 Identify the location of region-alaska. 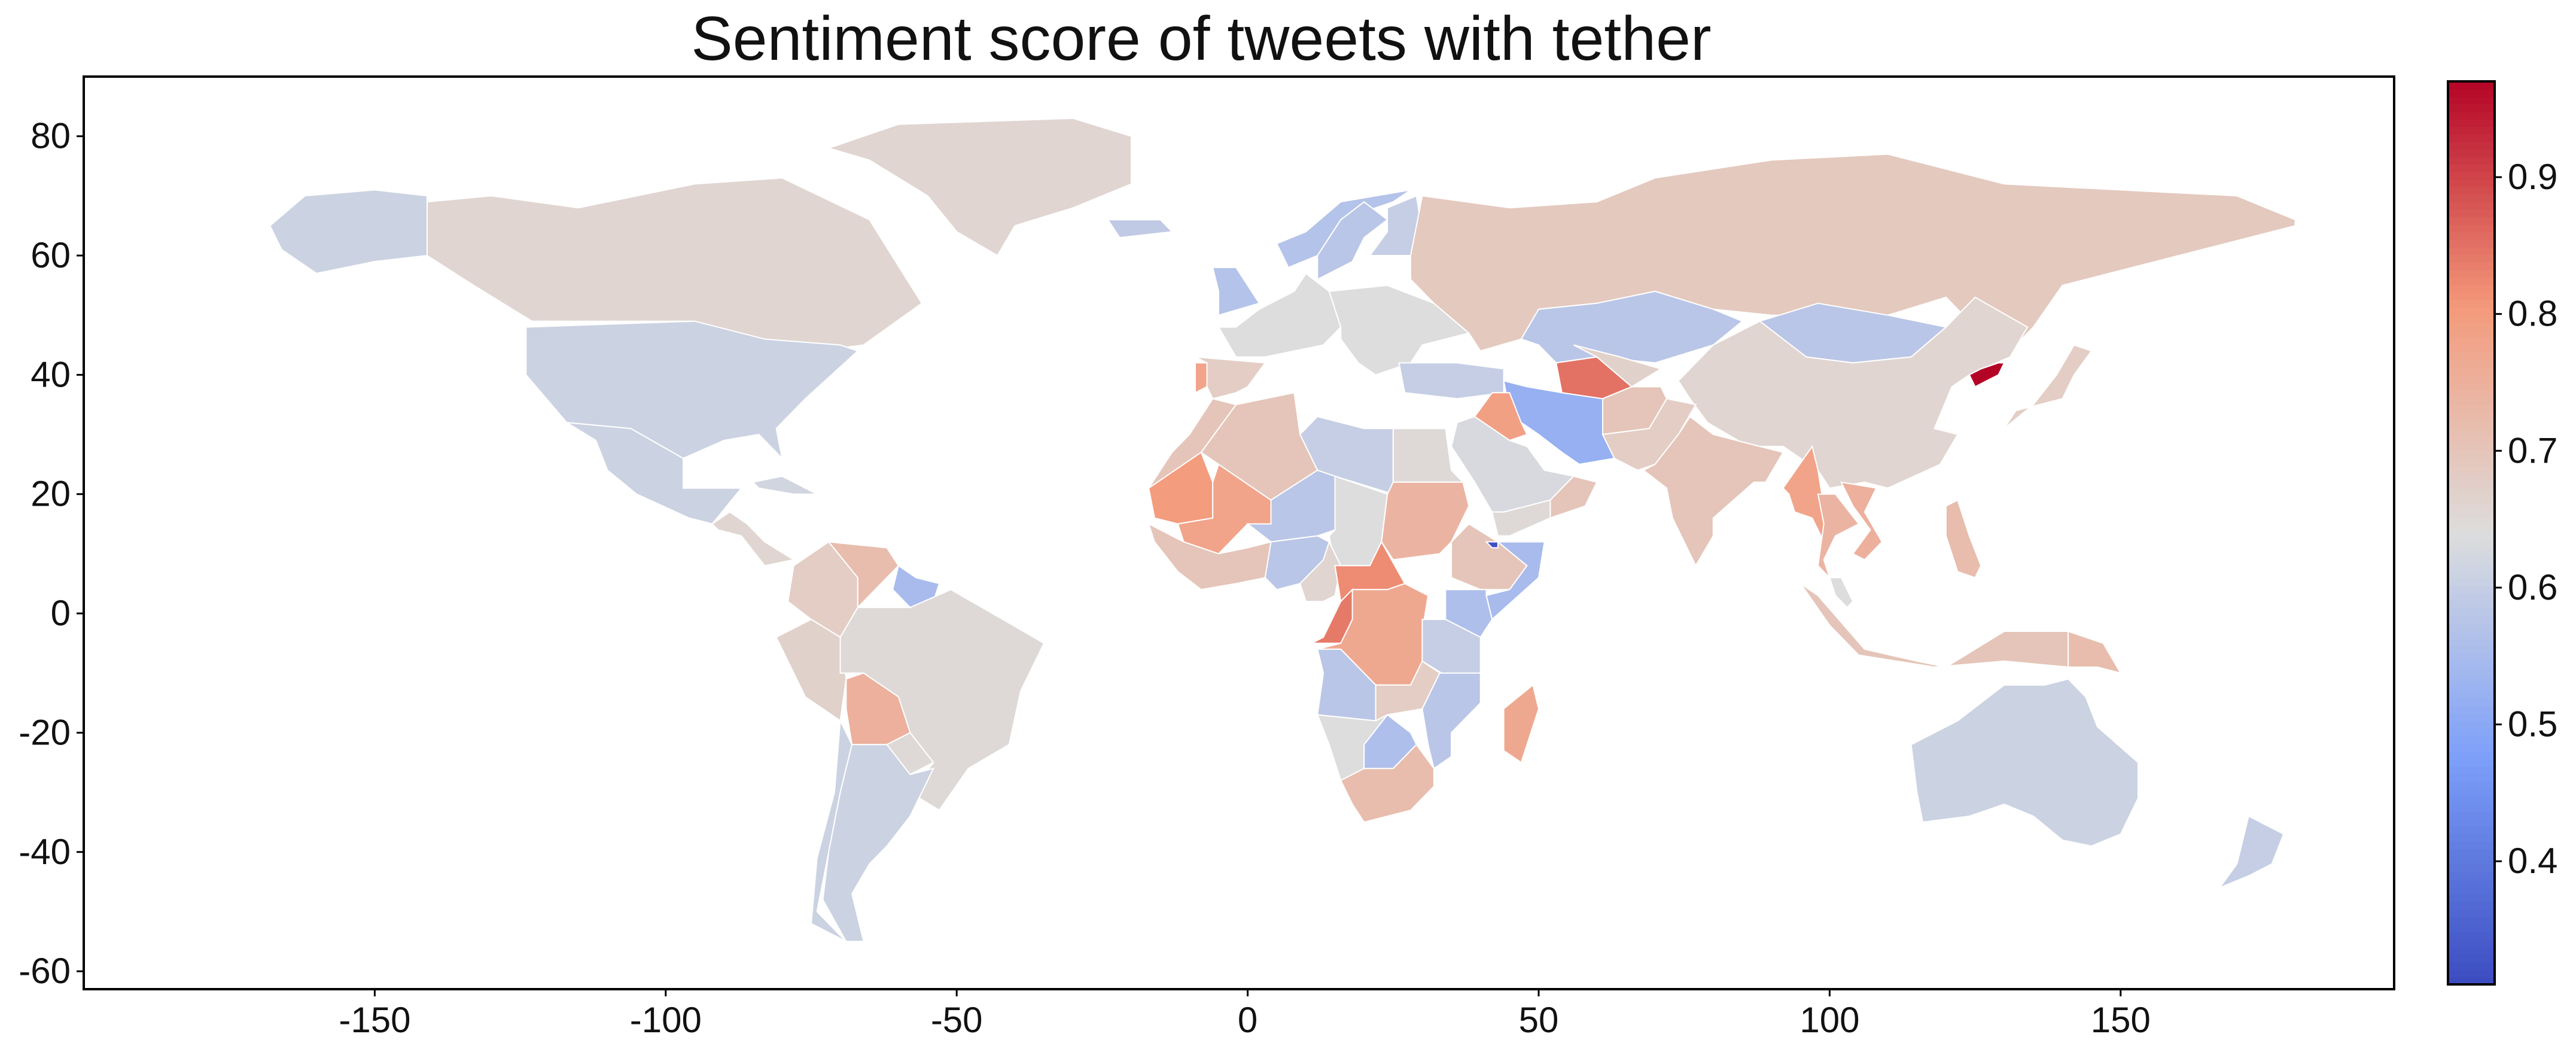
(348, 231).